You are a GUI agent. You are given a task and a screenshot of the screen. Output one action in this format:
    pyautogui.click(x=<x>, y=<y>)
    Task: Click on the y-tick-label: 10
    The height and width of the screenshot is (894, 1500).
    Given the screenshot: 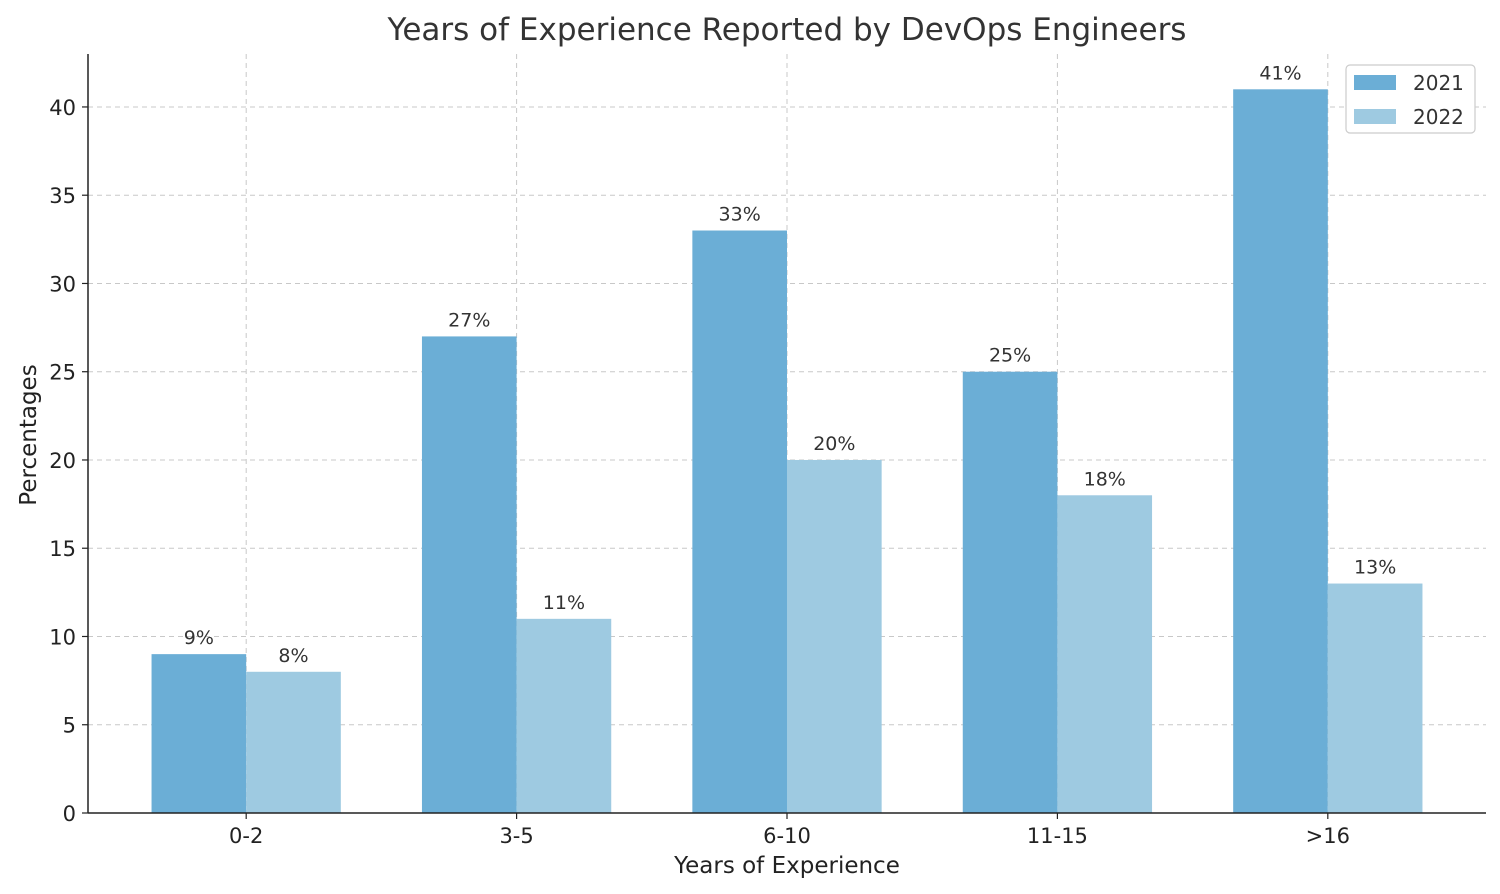 What is the action you would take?
    pyautogui.click(x=62, y=637)
    